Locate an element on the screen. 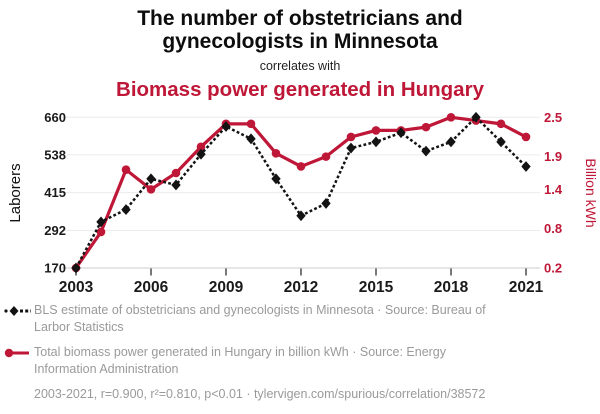  svg-text: 2006 is located at coordinates (151, 287).